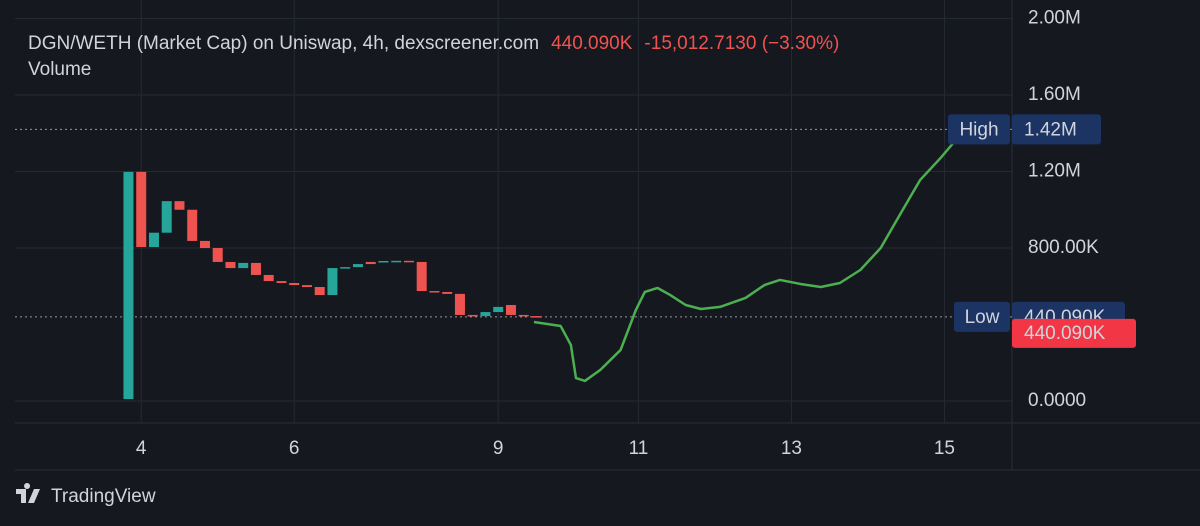 The width and height of the screenshot is (1200, 526). What do you see at coordinates (103, 496) in the screenshot?
I see `brand: TradingView` at bounding box center [103, 496].